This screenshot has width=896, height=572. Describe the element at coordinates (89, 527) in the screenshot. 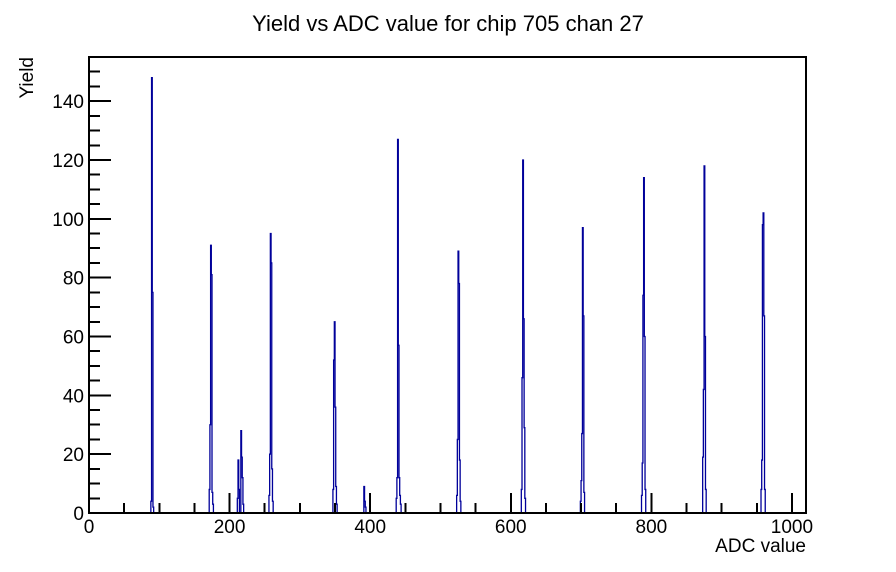

I see `x-tick-label: 0` at that location.